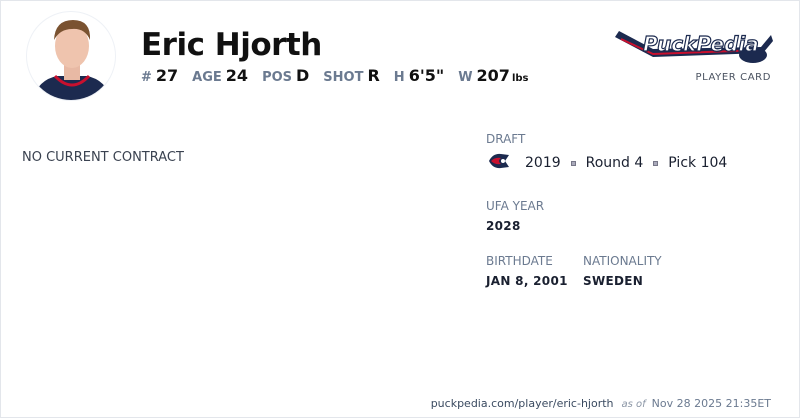  Describe the element at coordinates (343, 77) in the screenshot. I see `shot-label: SHOT` at that location.